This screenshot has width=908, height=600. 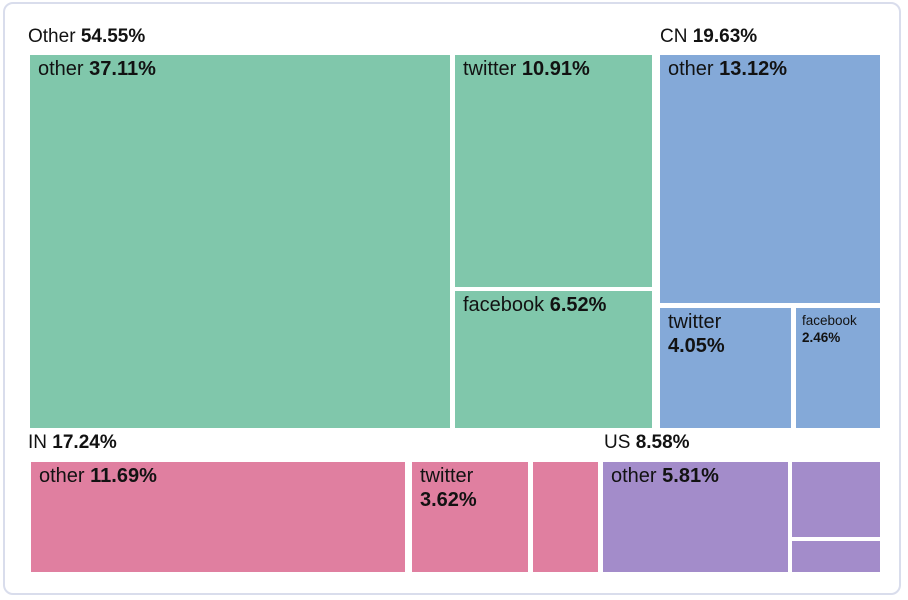 What do you see at coordinates (52, 36) in the screenshot?
I see `group-name: Other` at bounding box center [52, 36].